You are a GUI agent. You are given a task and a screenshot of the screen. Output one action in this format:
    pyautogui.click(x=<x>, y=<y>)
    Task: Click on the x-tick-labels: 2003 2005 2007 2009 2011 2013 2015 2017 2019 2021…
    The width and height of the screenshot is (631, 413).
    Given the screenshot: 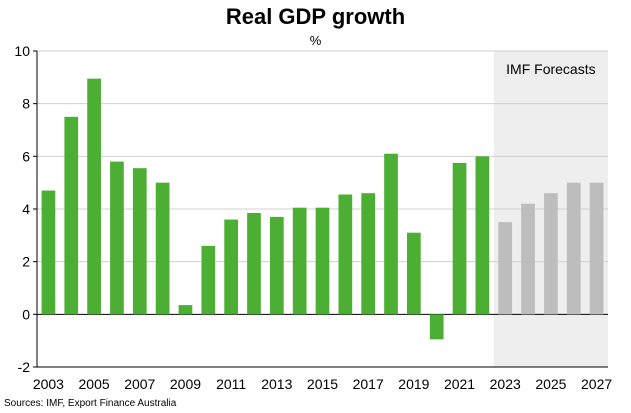 What is the action you would take?
    pyautogui.click(x=323, y=384)
    